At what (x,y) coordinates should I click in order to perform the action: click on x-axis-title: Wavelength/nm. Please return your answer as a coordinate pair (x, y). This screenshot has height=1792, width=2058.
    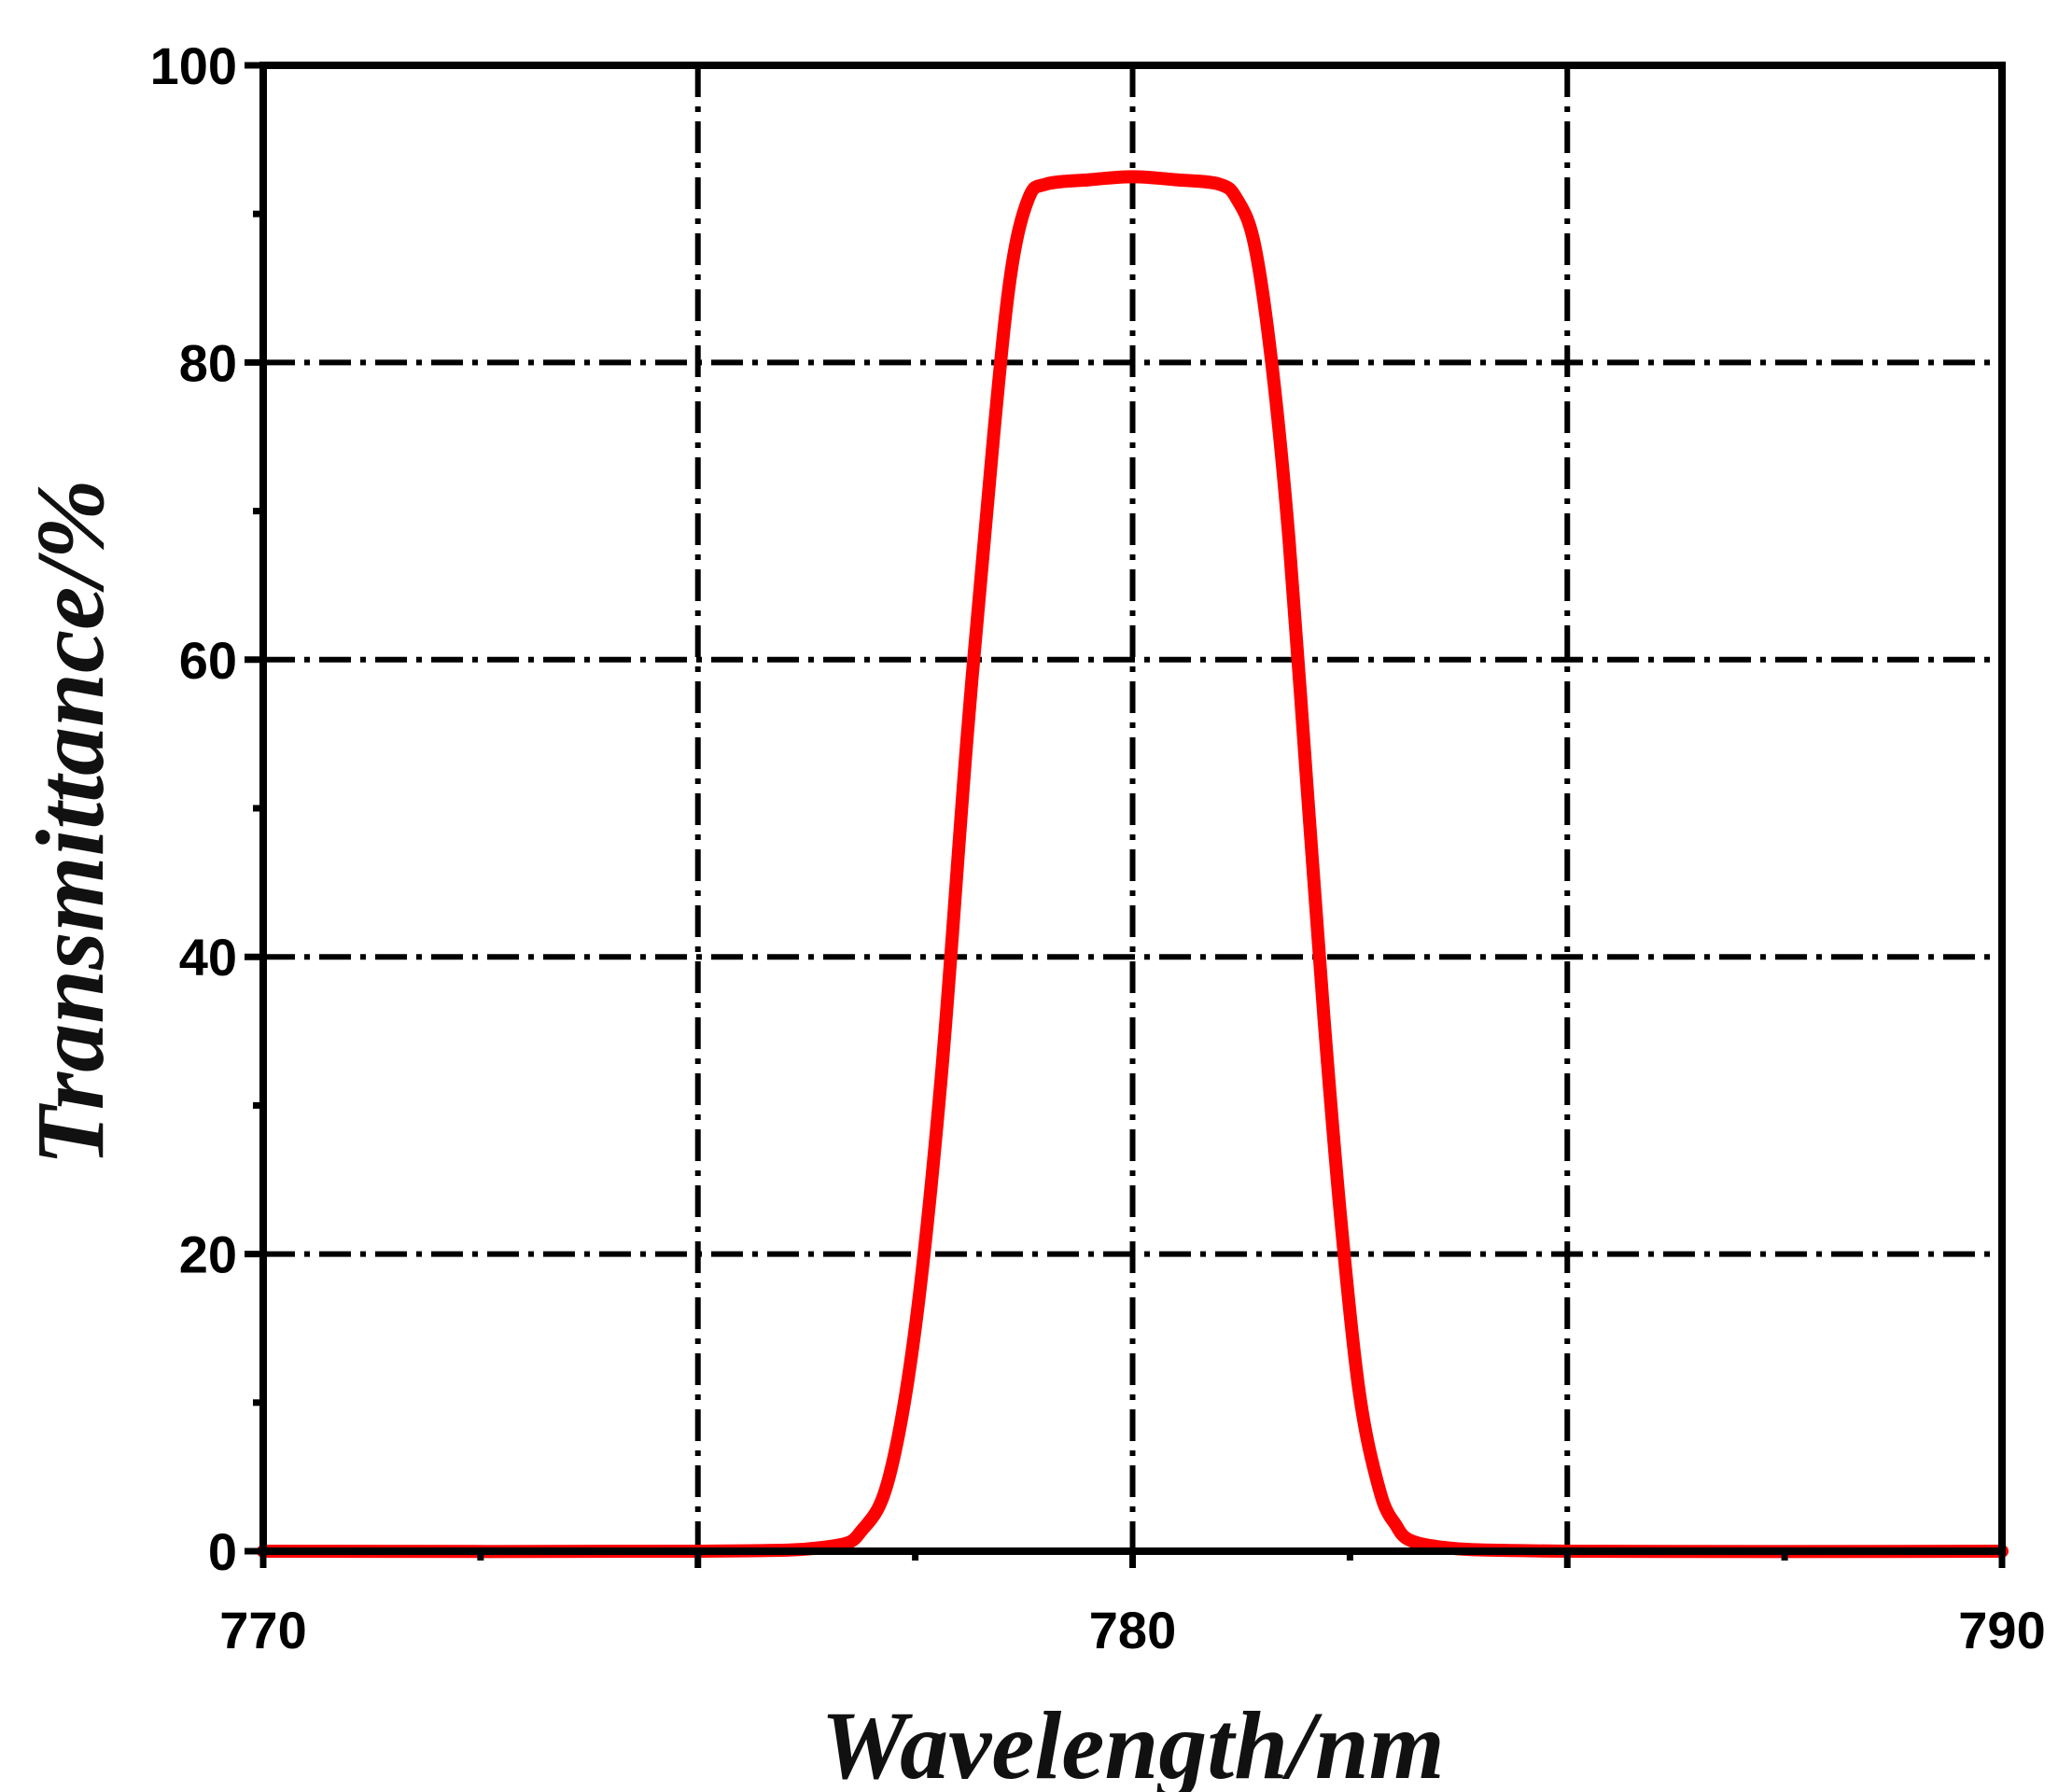
    Looking at the image, I should click on (1132, 1742).